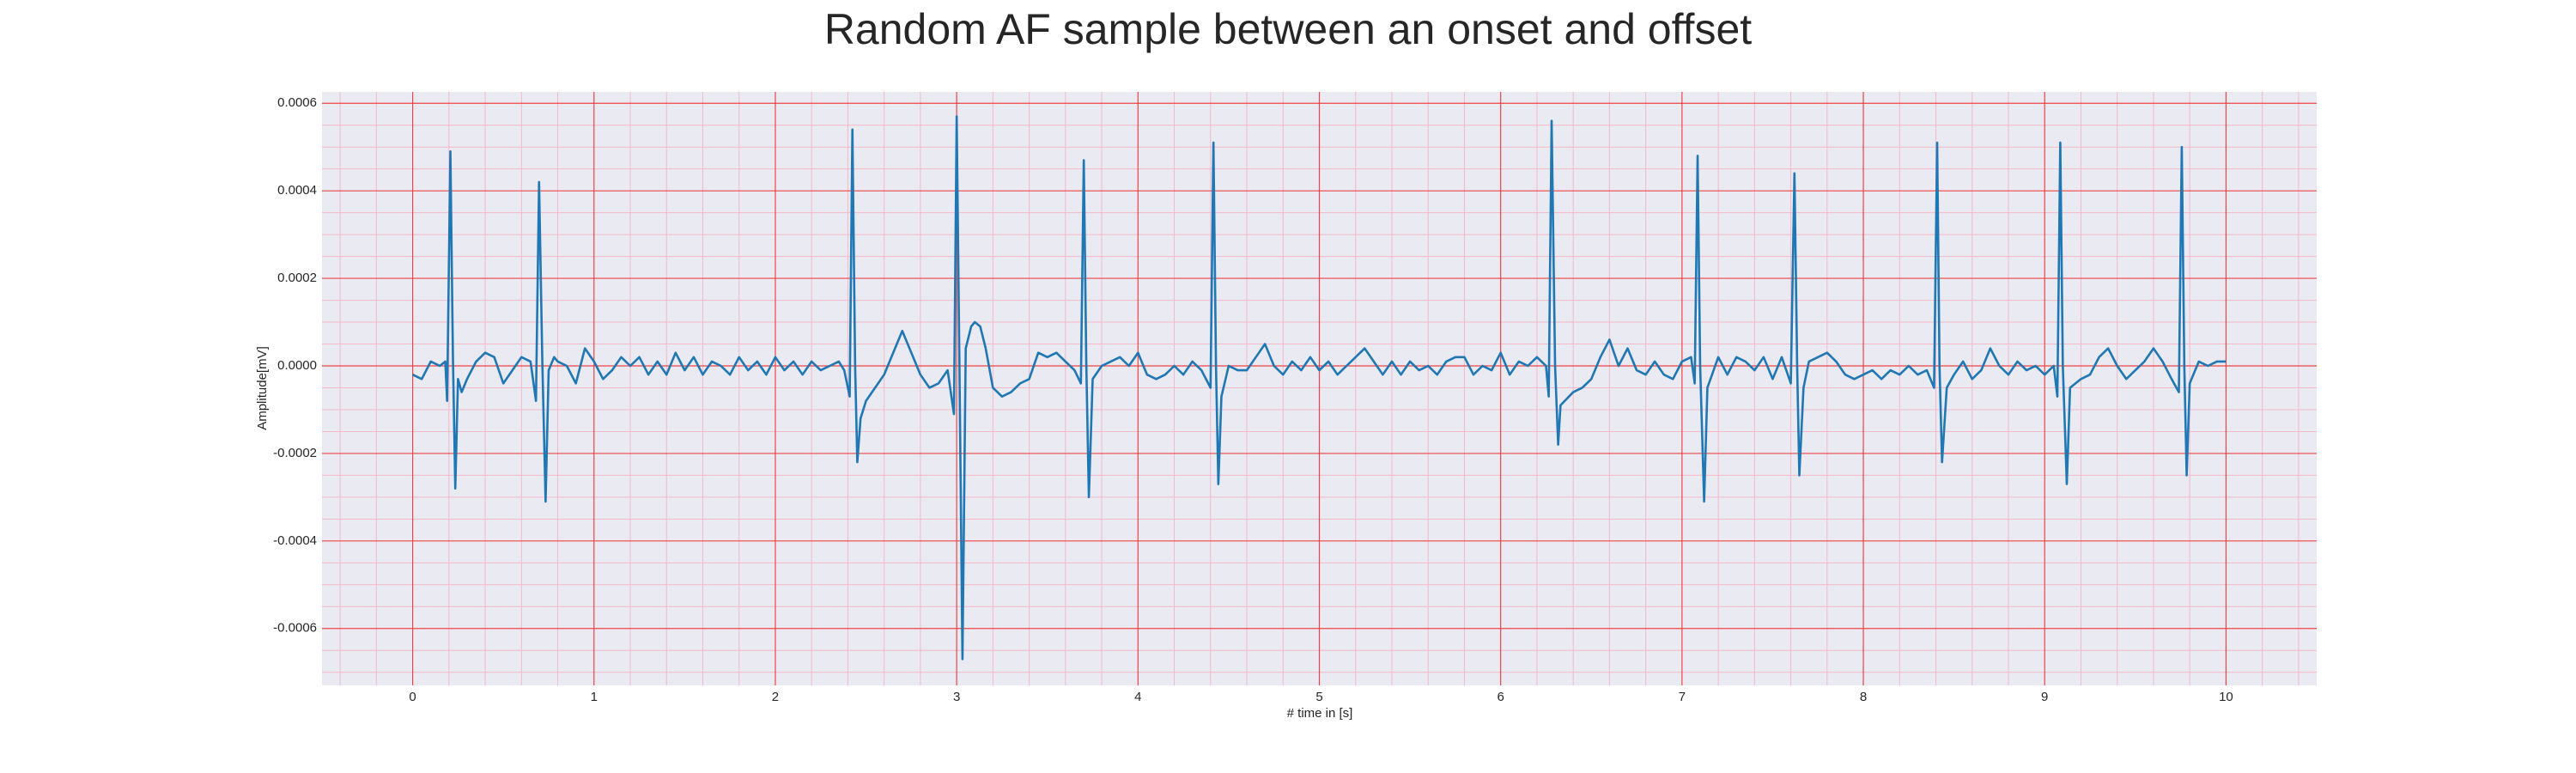 Image resolution: width=2576 pixels, height=773 pixels. Describe the element at coordinates (1137, 697) in the screenshot. I see `x-tick-label: 4` at that location.